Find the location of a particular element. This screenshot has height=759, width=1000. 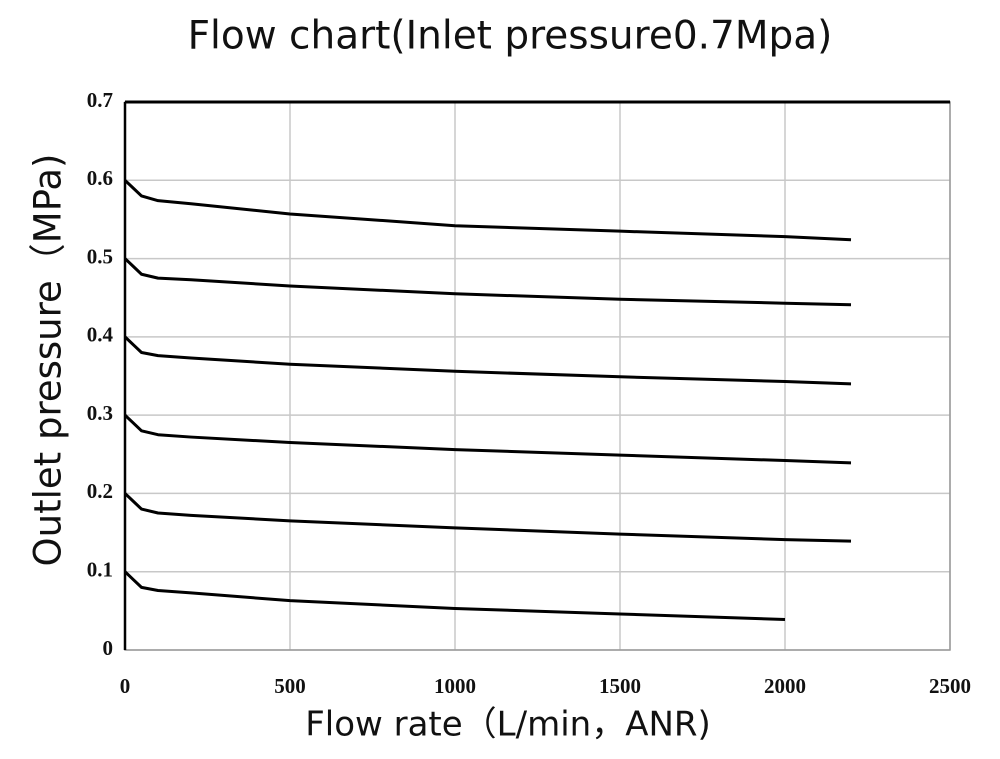

y-axis-label: Outlet pressure（MPa) is located at coordinates (48, 360).